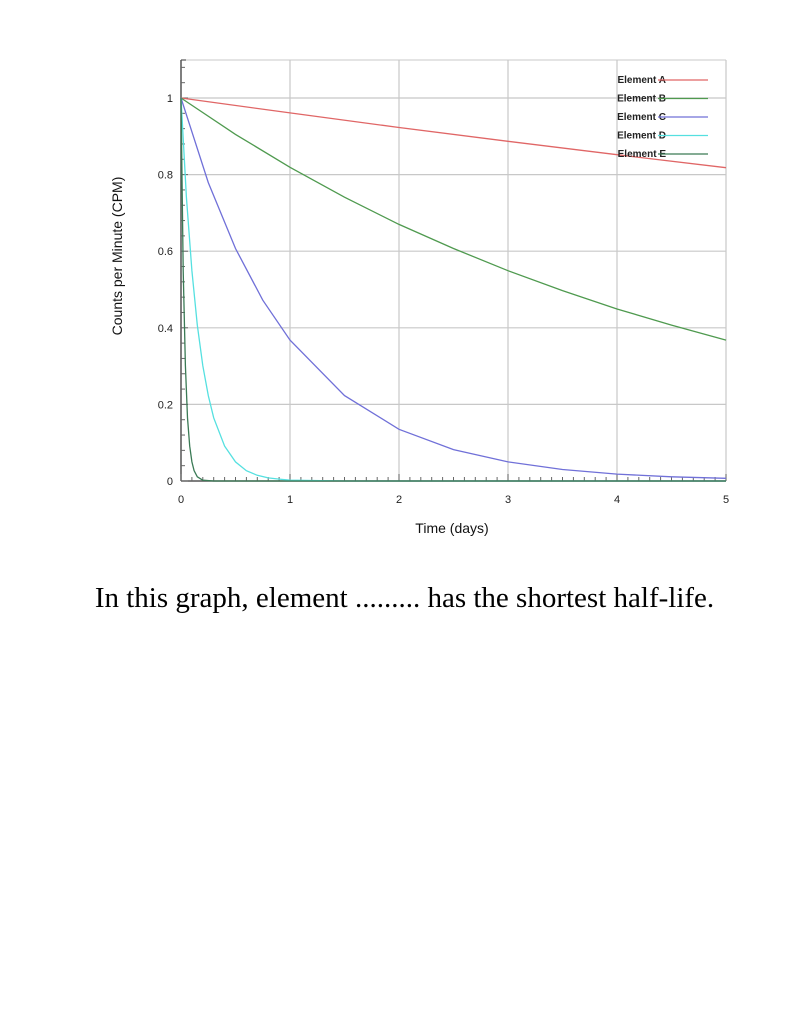 Image resolution: width=809 pixels, height=1031 pixels. What do you see at coordinates (726, 500) in the screenshot?
I see `x-tick-label: 5` at bounding box center [726, 500].